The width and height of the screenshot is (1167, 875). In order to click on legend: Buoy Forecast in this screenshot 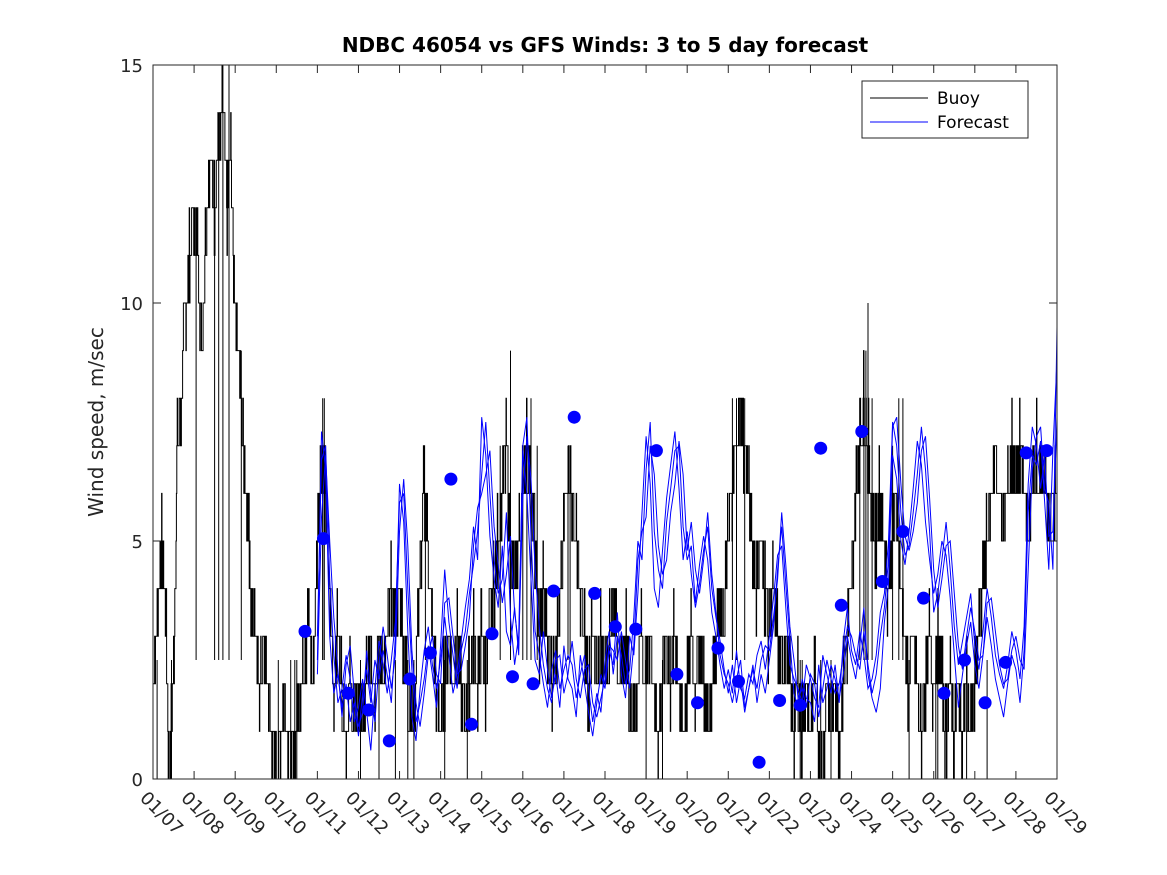, I will do `click(945, 109)`.